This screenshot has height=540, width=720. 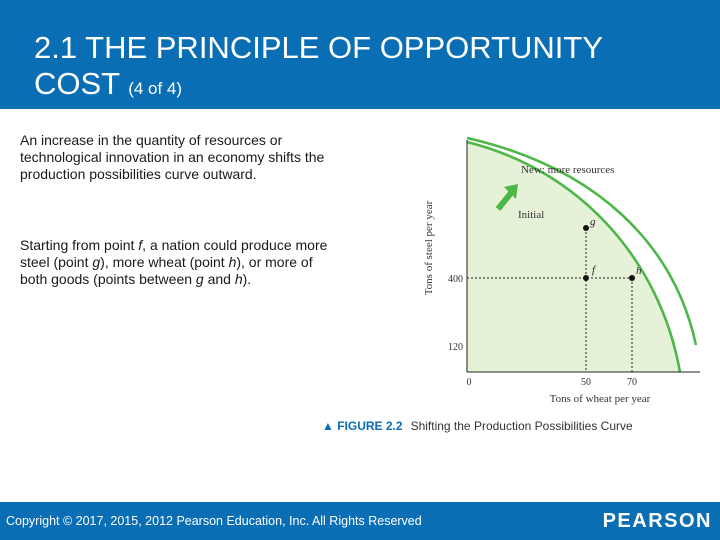 I want to click on text-segment: and, so click(x=219, y=279).